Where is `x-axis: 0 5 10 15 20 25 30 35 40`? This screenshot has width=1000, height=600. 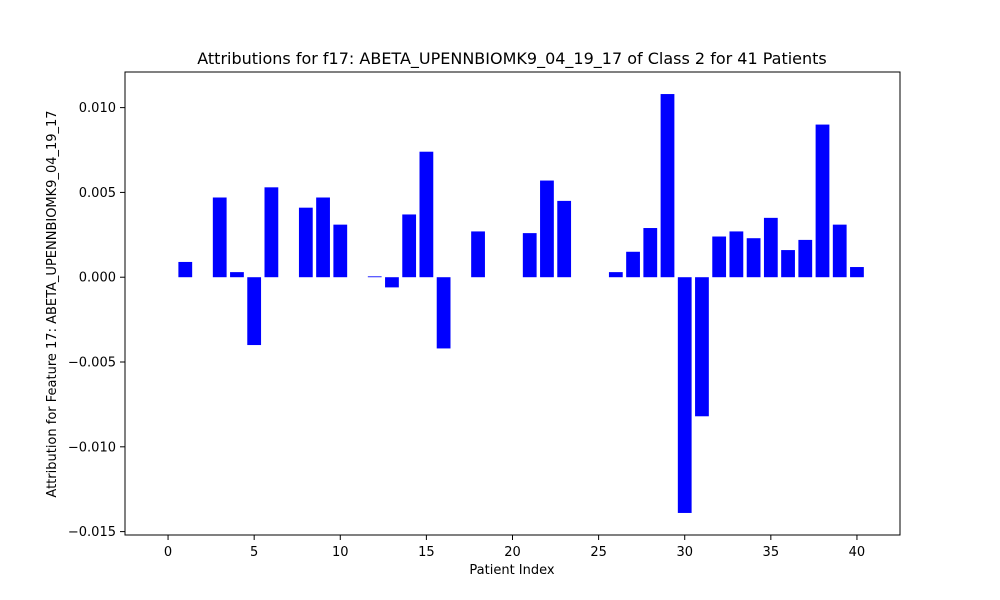 x-axis: 0 5 10 15 20 25 30 35 40 is located at coordinates (514, 547).